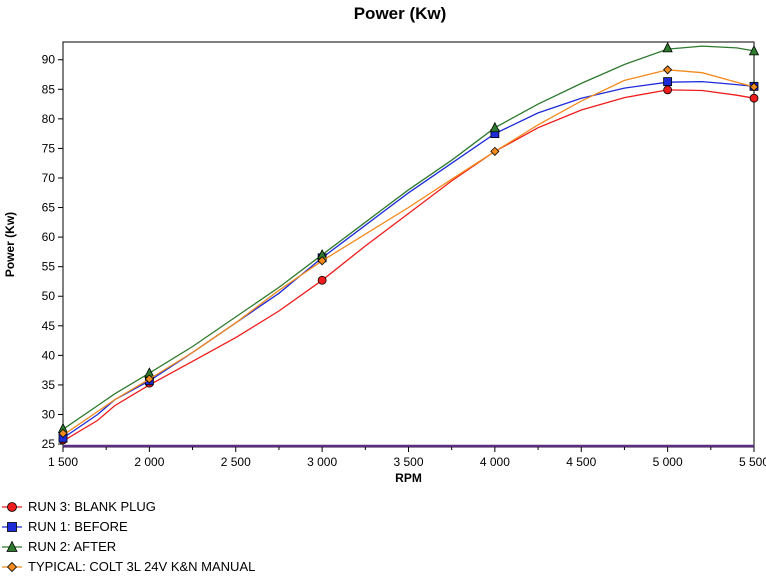 This screenshot has width=766, height=577. What do you see at coordinates (408, 478) in the screenshot?
I see `x-axis-title: RPM` at bounding box center [408, 478].